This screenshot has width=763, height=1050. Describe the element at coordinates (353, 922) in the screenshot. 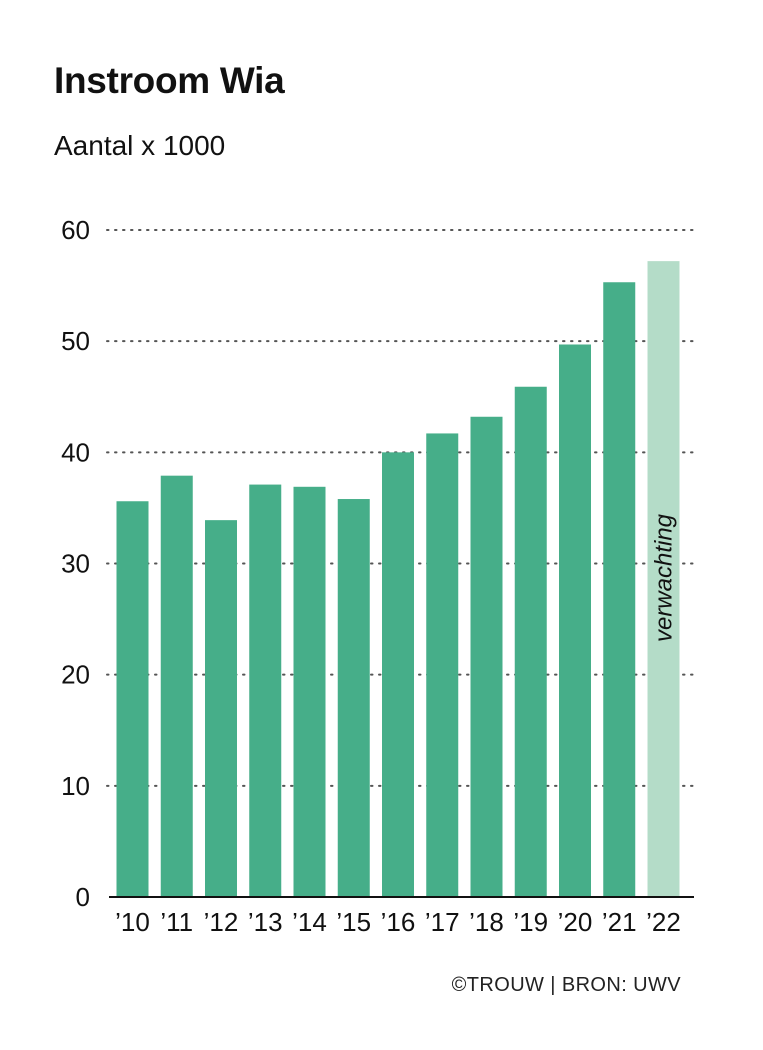

I see `x-tick-label: ’15` at that location.